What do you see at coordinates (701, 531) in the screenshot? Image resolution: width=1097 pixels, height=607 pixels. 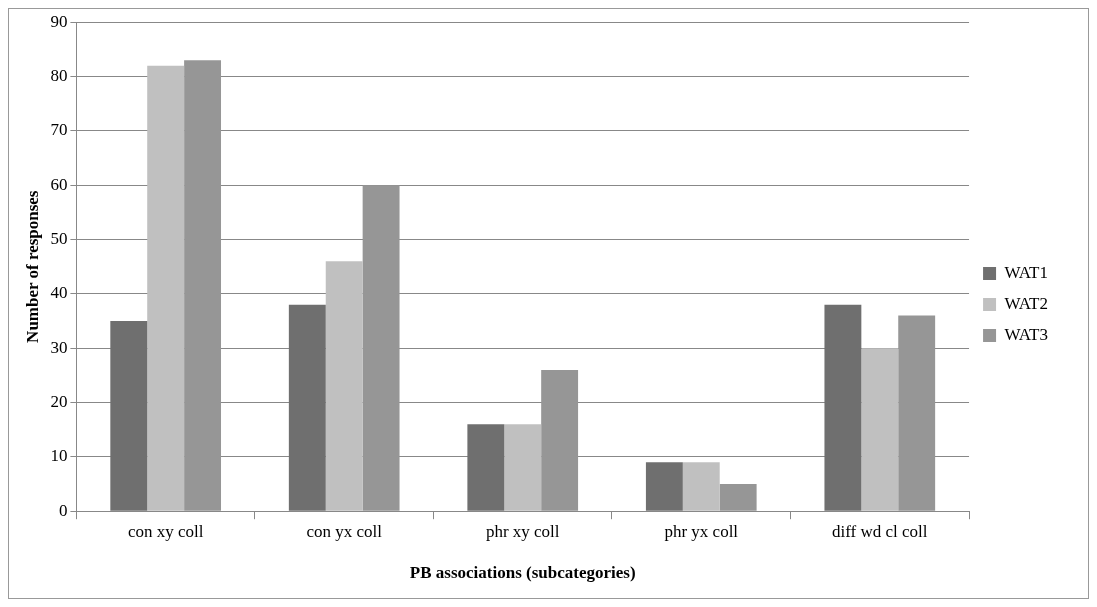 I see `x-tick-label: phr yx coll` at bounding box center [701, 531].